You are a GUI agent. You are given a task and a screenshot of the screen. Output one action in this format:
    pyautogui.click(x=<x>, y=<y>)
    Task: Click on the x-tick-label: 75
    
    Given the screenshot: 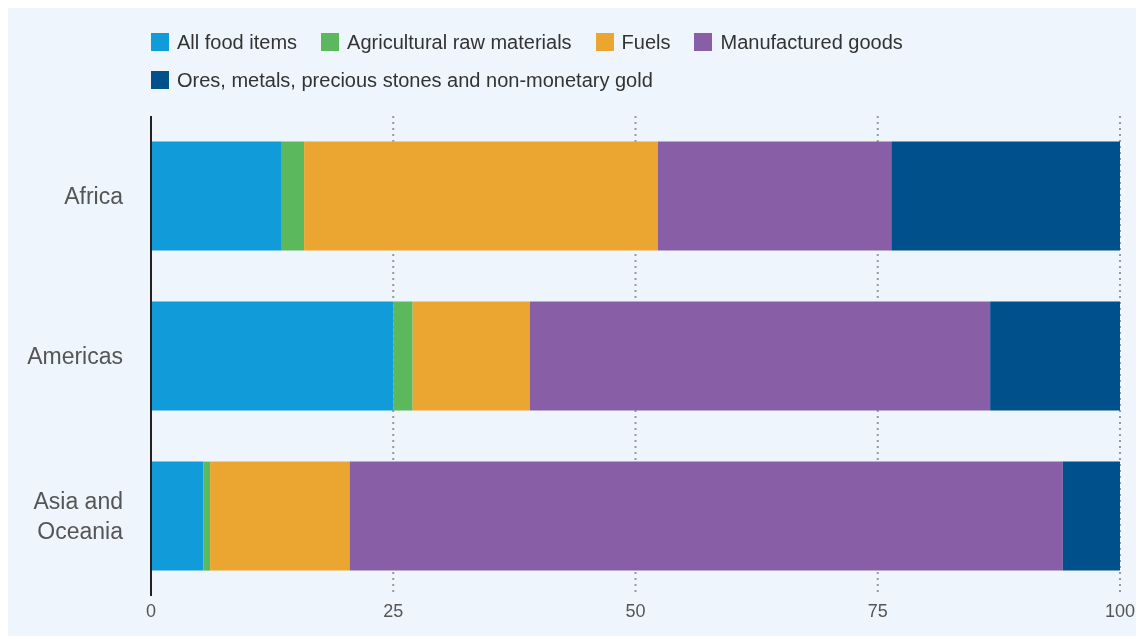 What is the action you would take?
    pyautogui.click(x=877, y=610)
    